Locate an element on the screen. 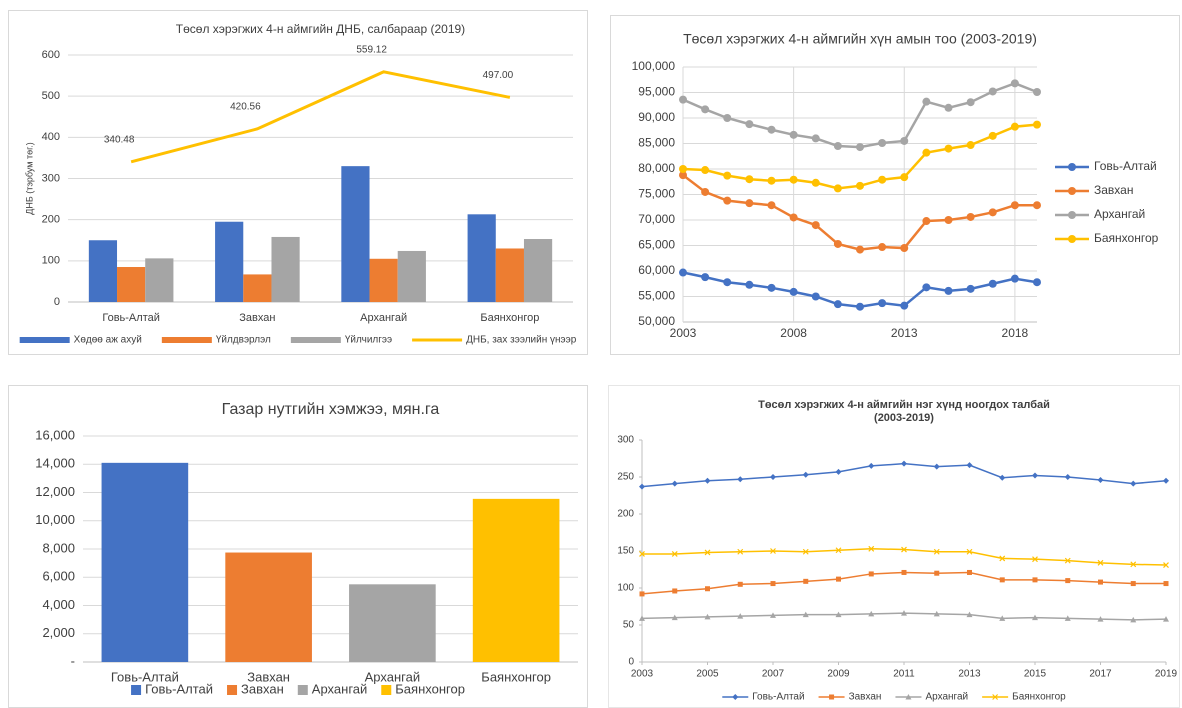 Image resolution: width=1182 pixels, height=708 pixels. y-tick-label: 4,000 is located at coordinates (58, 604).